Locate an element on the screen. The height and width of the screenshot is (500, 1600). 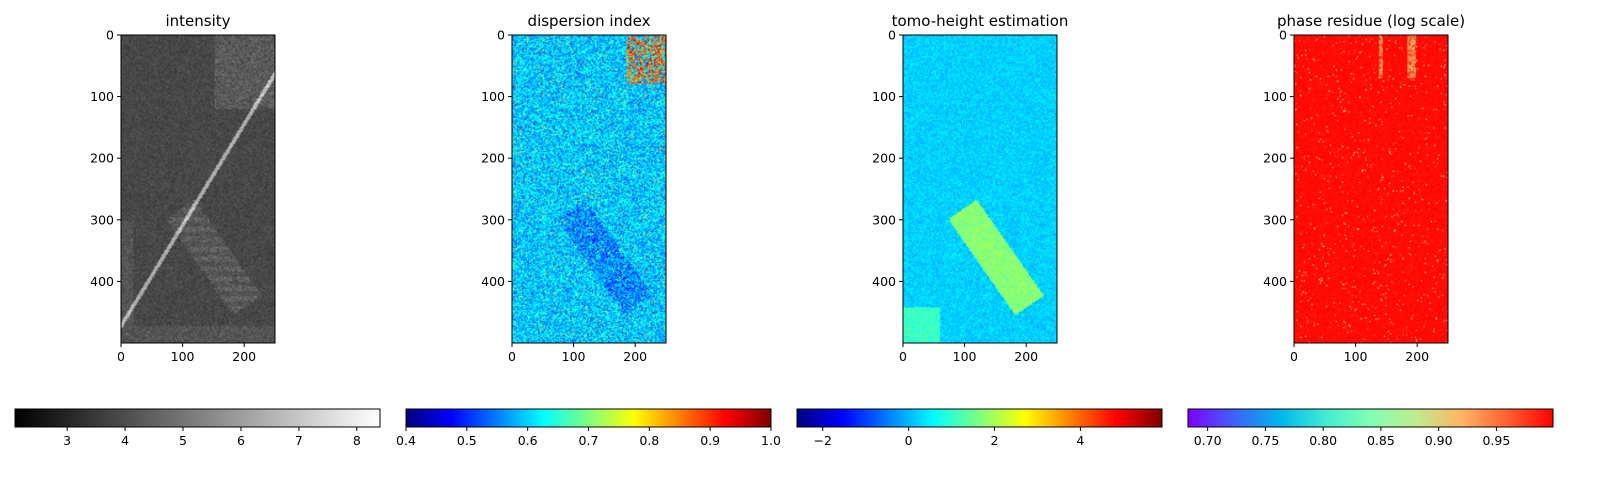
colorbar-tick-label: 0.70 is located at coordinates (1208, 440).